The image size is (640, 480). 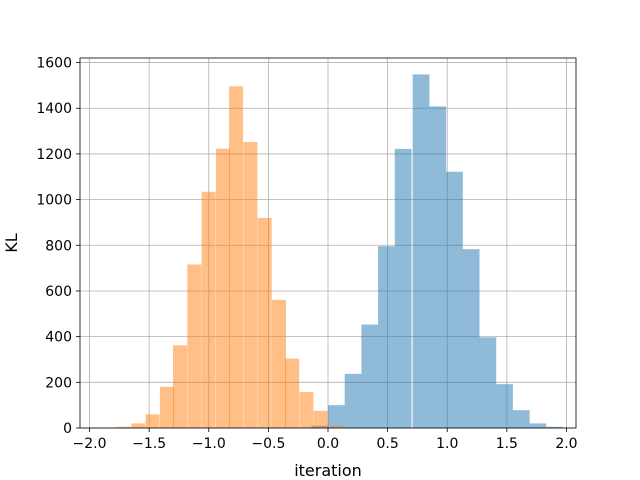 What do you see at coordinates (149, 444) in the screenshot?
I see `x-tick-label: −1.5` at bounding box center [149, 444].